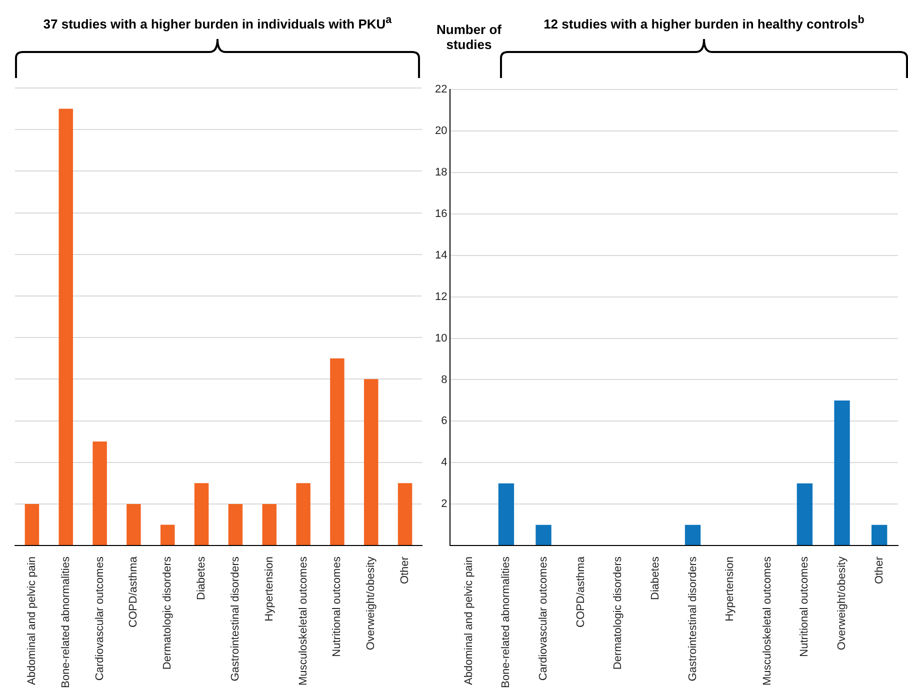  What do you see at coordinates (441, 172) in the screenshot?
I see `y-tick-label: 18` at bounding box center [441, 172].